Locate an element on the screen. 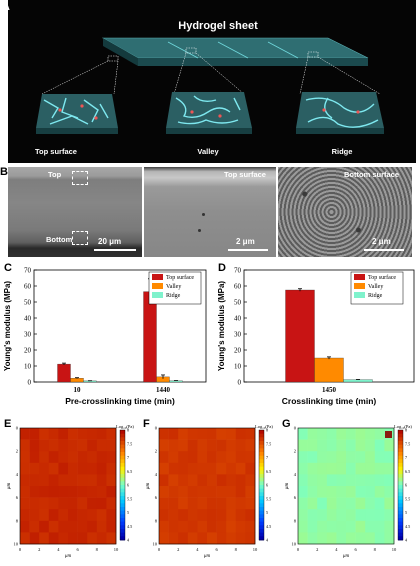 This screenshot has height=566, width=420. plot-frame is located at coordinates (120, 326).